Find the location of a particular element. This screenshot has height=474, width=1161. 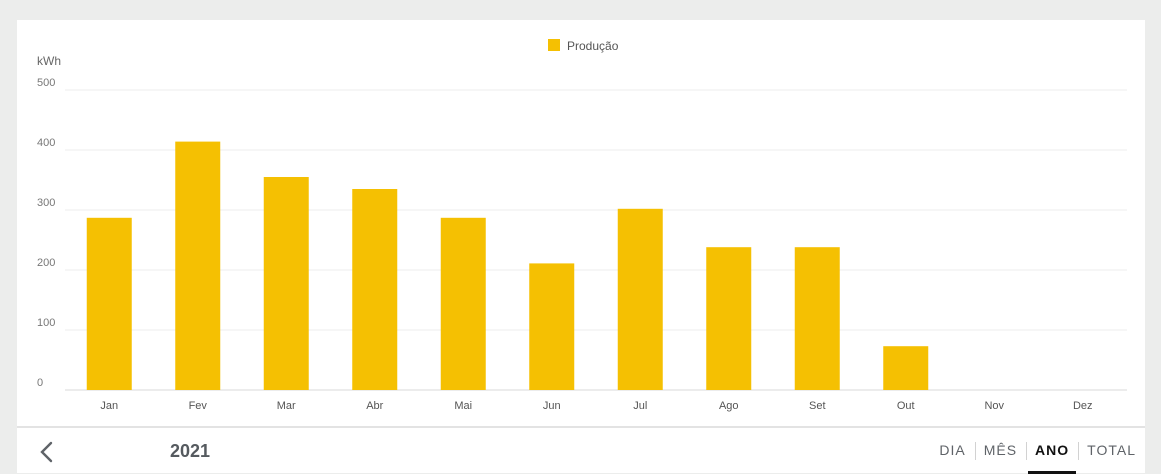

x-tick-label: Ago is located at coordinates (729, 406).